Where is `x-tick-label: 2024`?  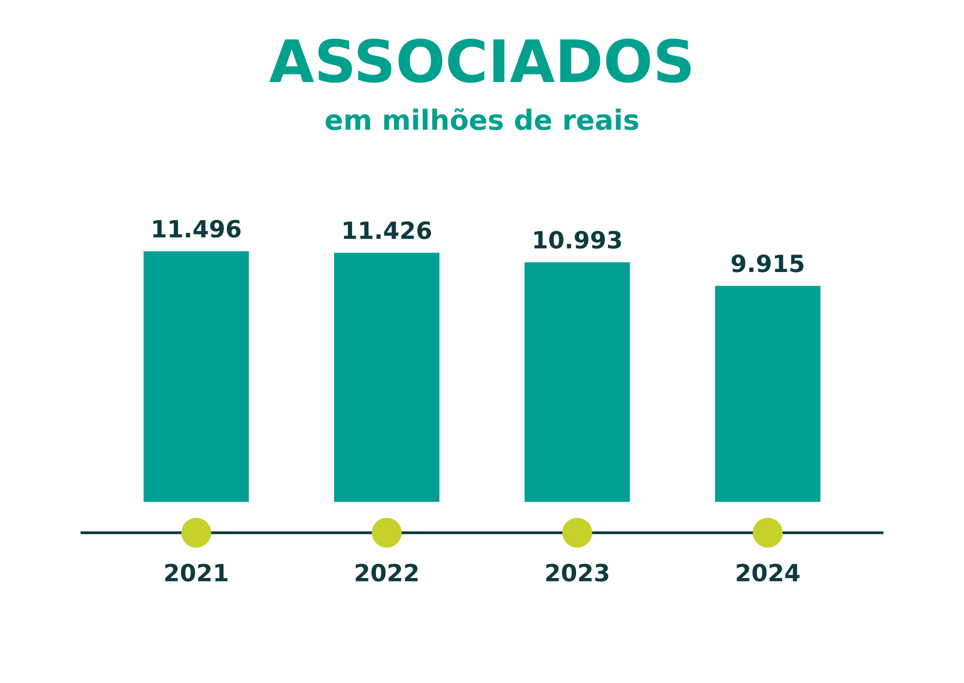
x-tick-label: 2024 is located at coordinates (768, 573).